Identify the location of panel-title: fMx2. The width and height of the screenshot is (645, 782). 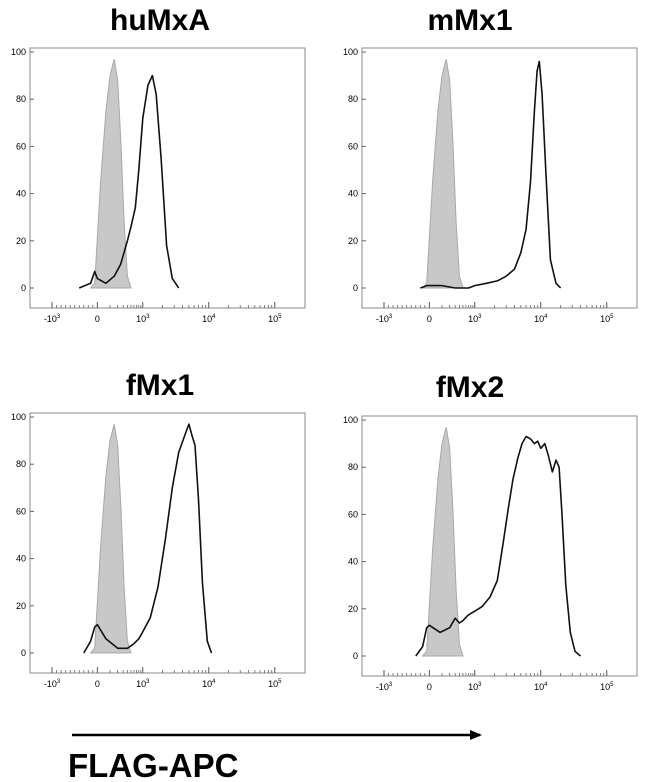
(470, 387).